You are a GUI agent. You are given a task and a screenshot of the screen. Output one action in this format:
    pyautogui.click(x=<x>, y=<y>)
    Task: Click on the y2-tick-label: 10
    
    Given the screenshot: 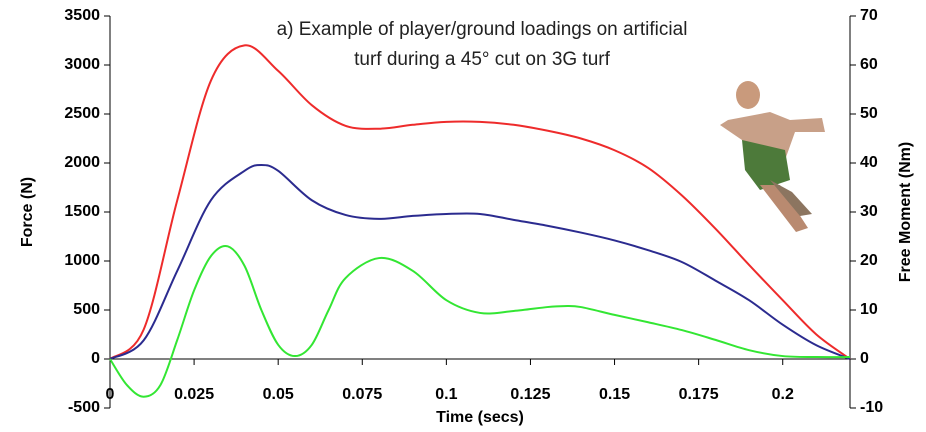 What is the action you would take?
    pyautogui.click(x=869, y=309)
    